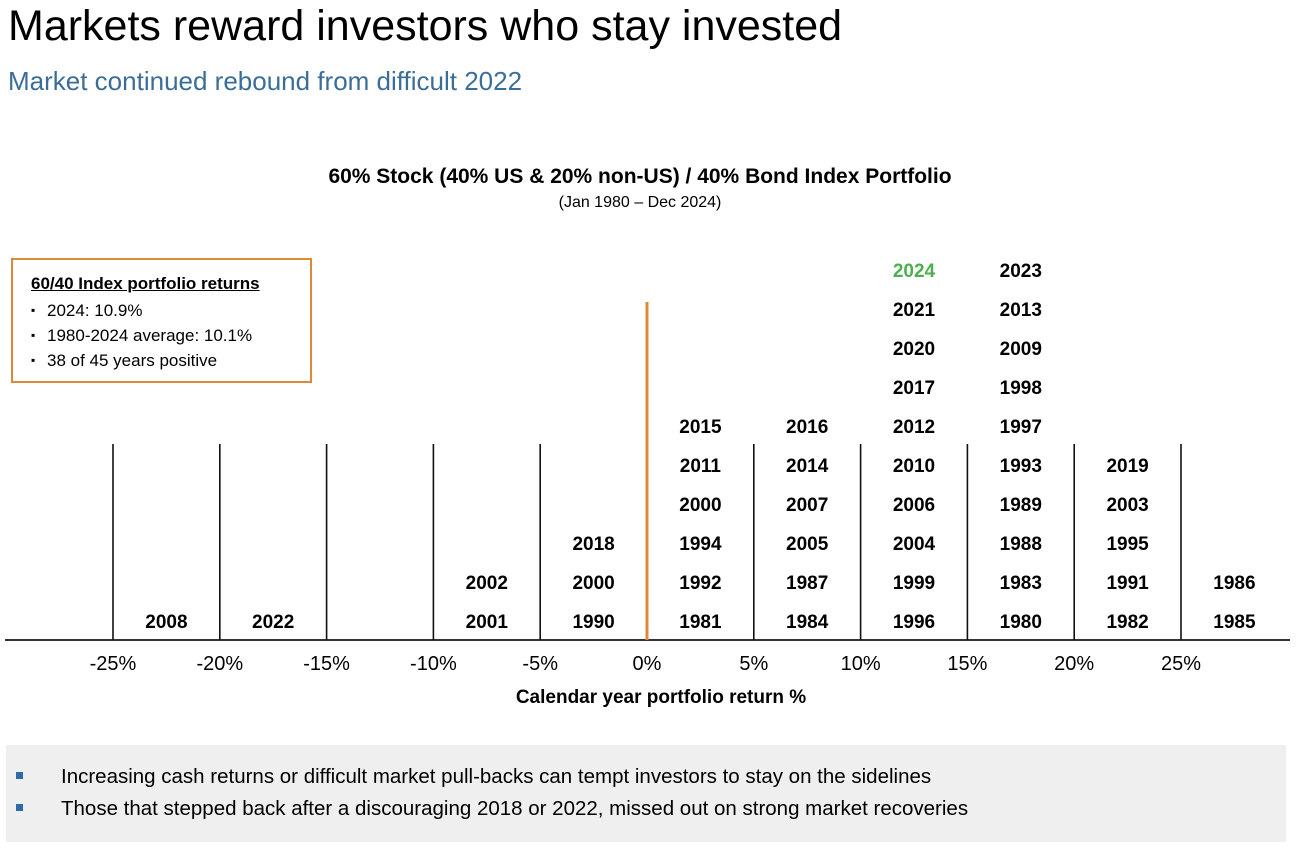  What do you see at coordinates (1021, 271) in the screenshot?
I see `year-label: 2023` at bounding box center [1021, 271].